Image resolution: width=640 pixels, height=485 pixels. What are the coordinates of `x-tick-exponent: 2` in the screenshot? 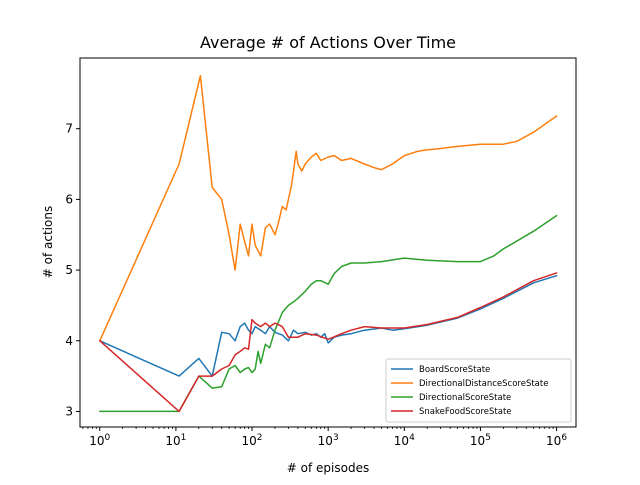 It's located at (260, 438).